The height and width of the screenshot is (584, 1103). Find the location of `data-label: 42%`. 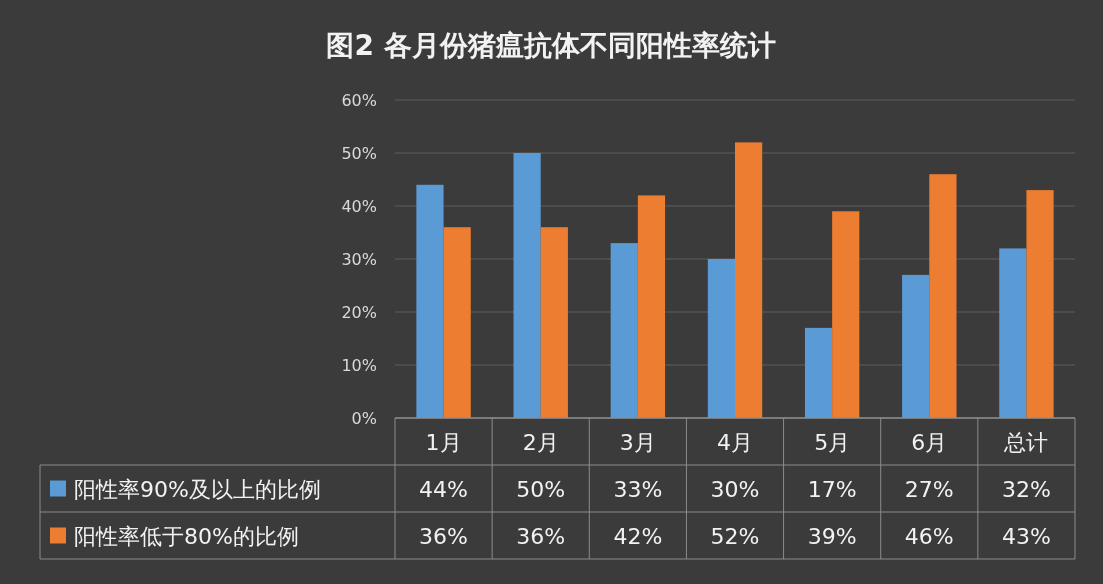

data-label: 42% is located at coordinates (638, 536).